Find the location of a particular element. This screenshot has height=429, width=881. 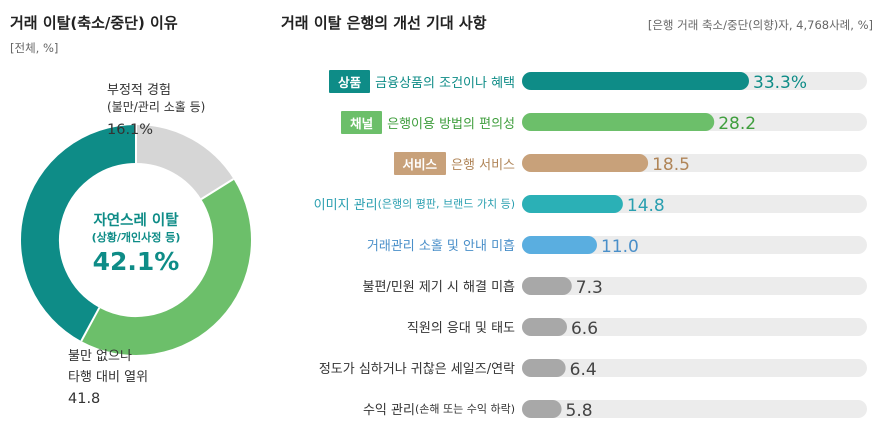

seg-relative-label: 불만 없으나 is located at coordinates (100, 356).